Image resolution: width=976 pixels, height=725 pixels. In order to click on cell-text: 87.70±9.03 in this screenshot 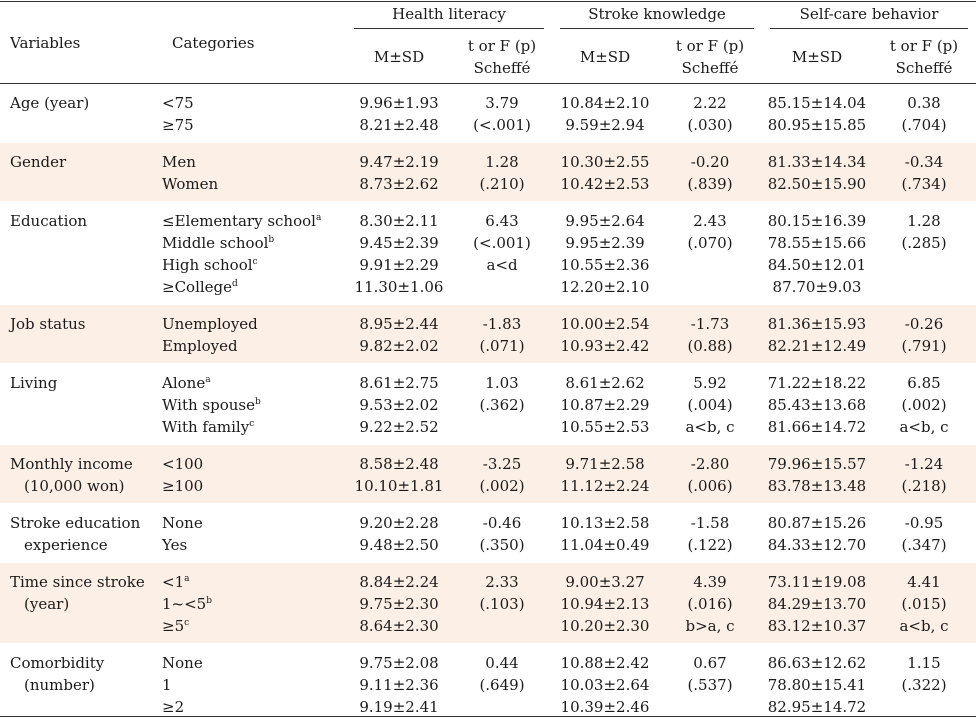, I will do `click(817, 287)`.